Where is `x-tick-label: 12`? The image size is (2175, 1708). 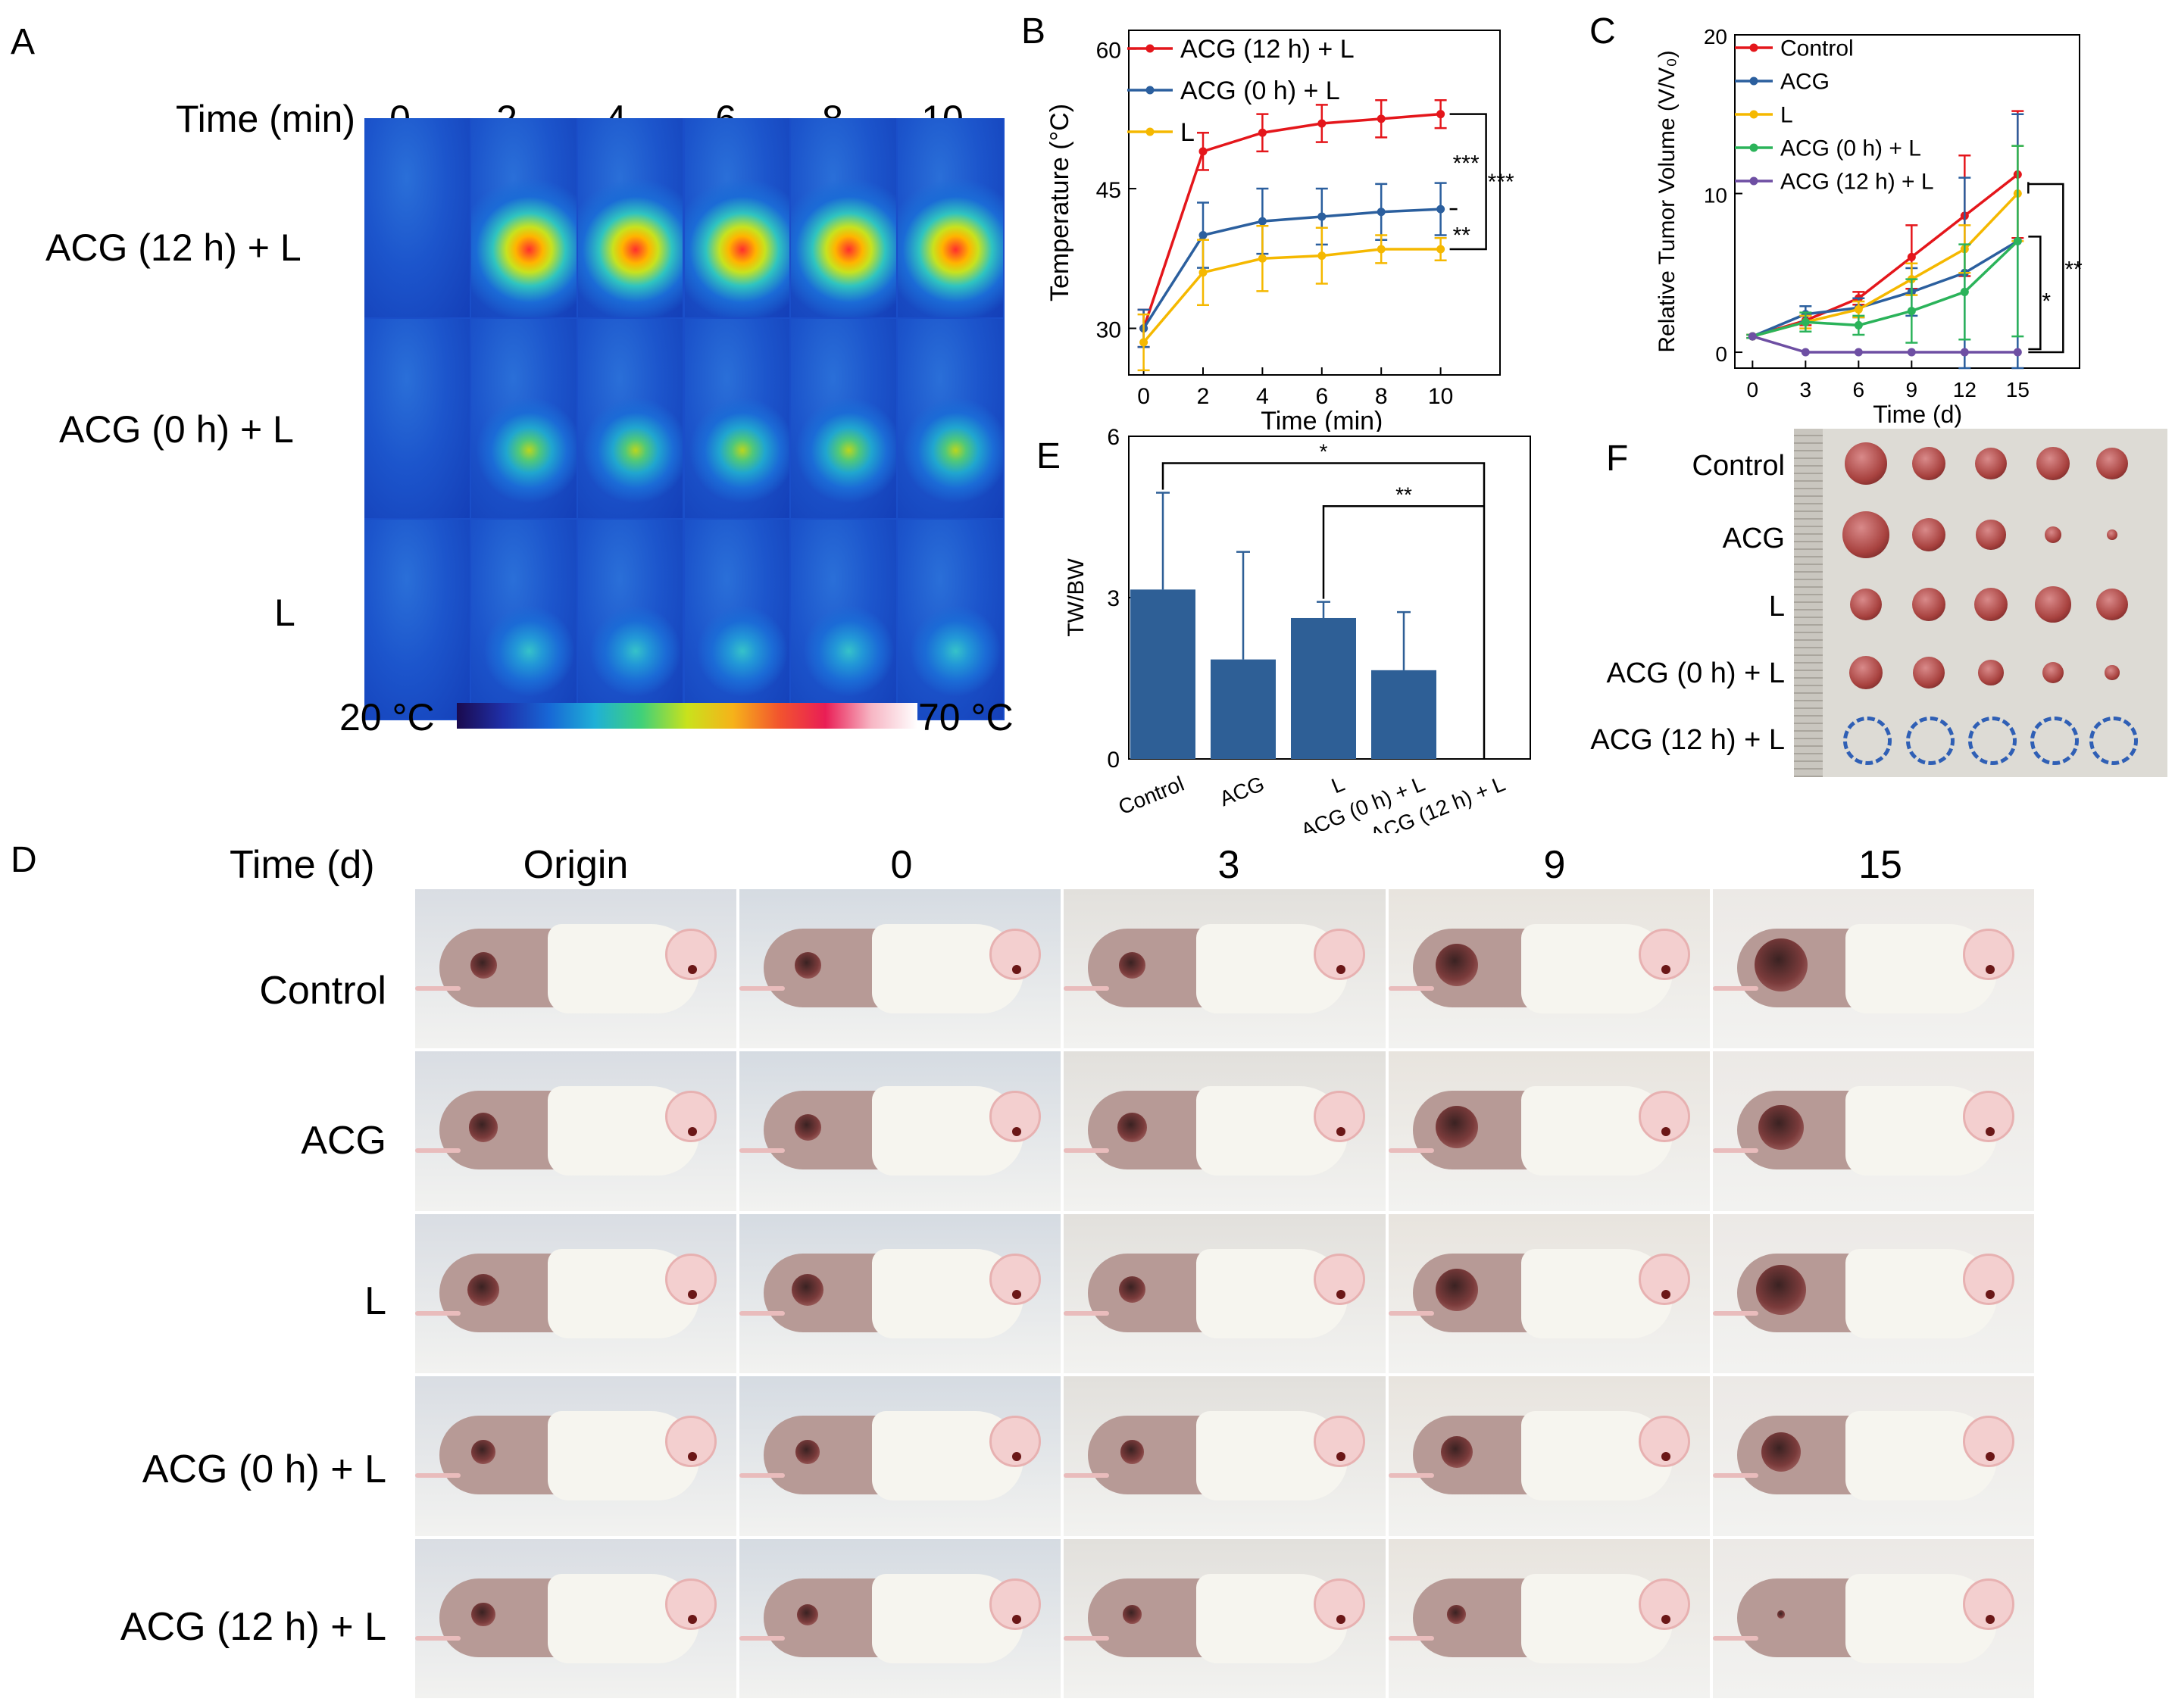
x-tick-label: 12 is located at coordinates (1965, 390).